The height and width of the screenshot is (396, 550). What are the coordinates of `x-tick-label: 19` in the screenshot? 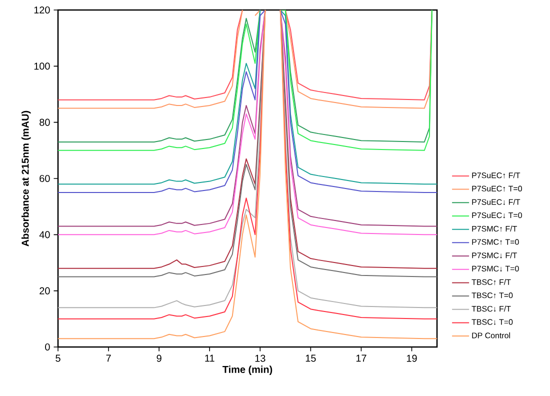 It's located at (411, 358).